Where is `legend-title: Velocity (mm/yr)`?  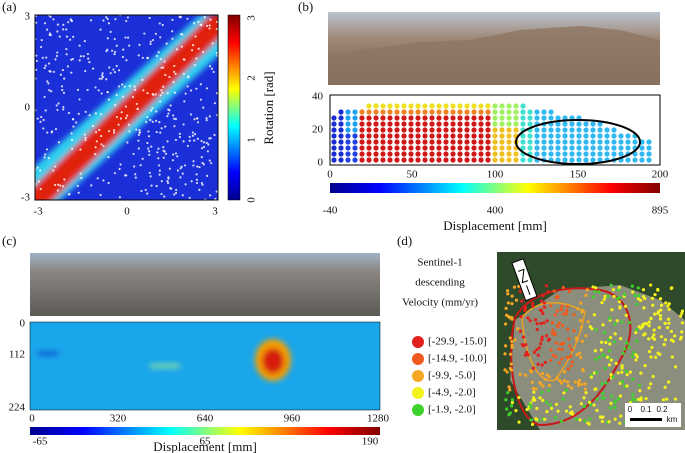
legend-title: Velocity (mm/yr) is located at coordinates (440, 303).